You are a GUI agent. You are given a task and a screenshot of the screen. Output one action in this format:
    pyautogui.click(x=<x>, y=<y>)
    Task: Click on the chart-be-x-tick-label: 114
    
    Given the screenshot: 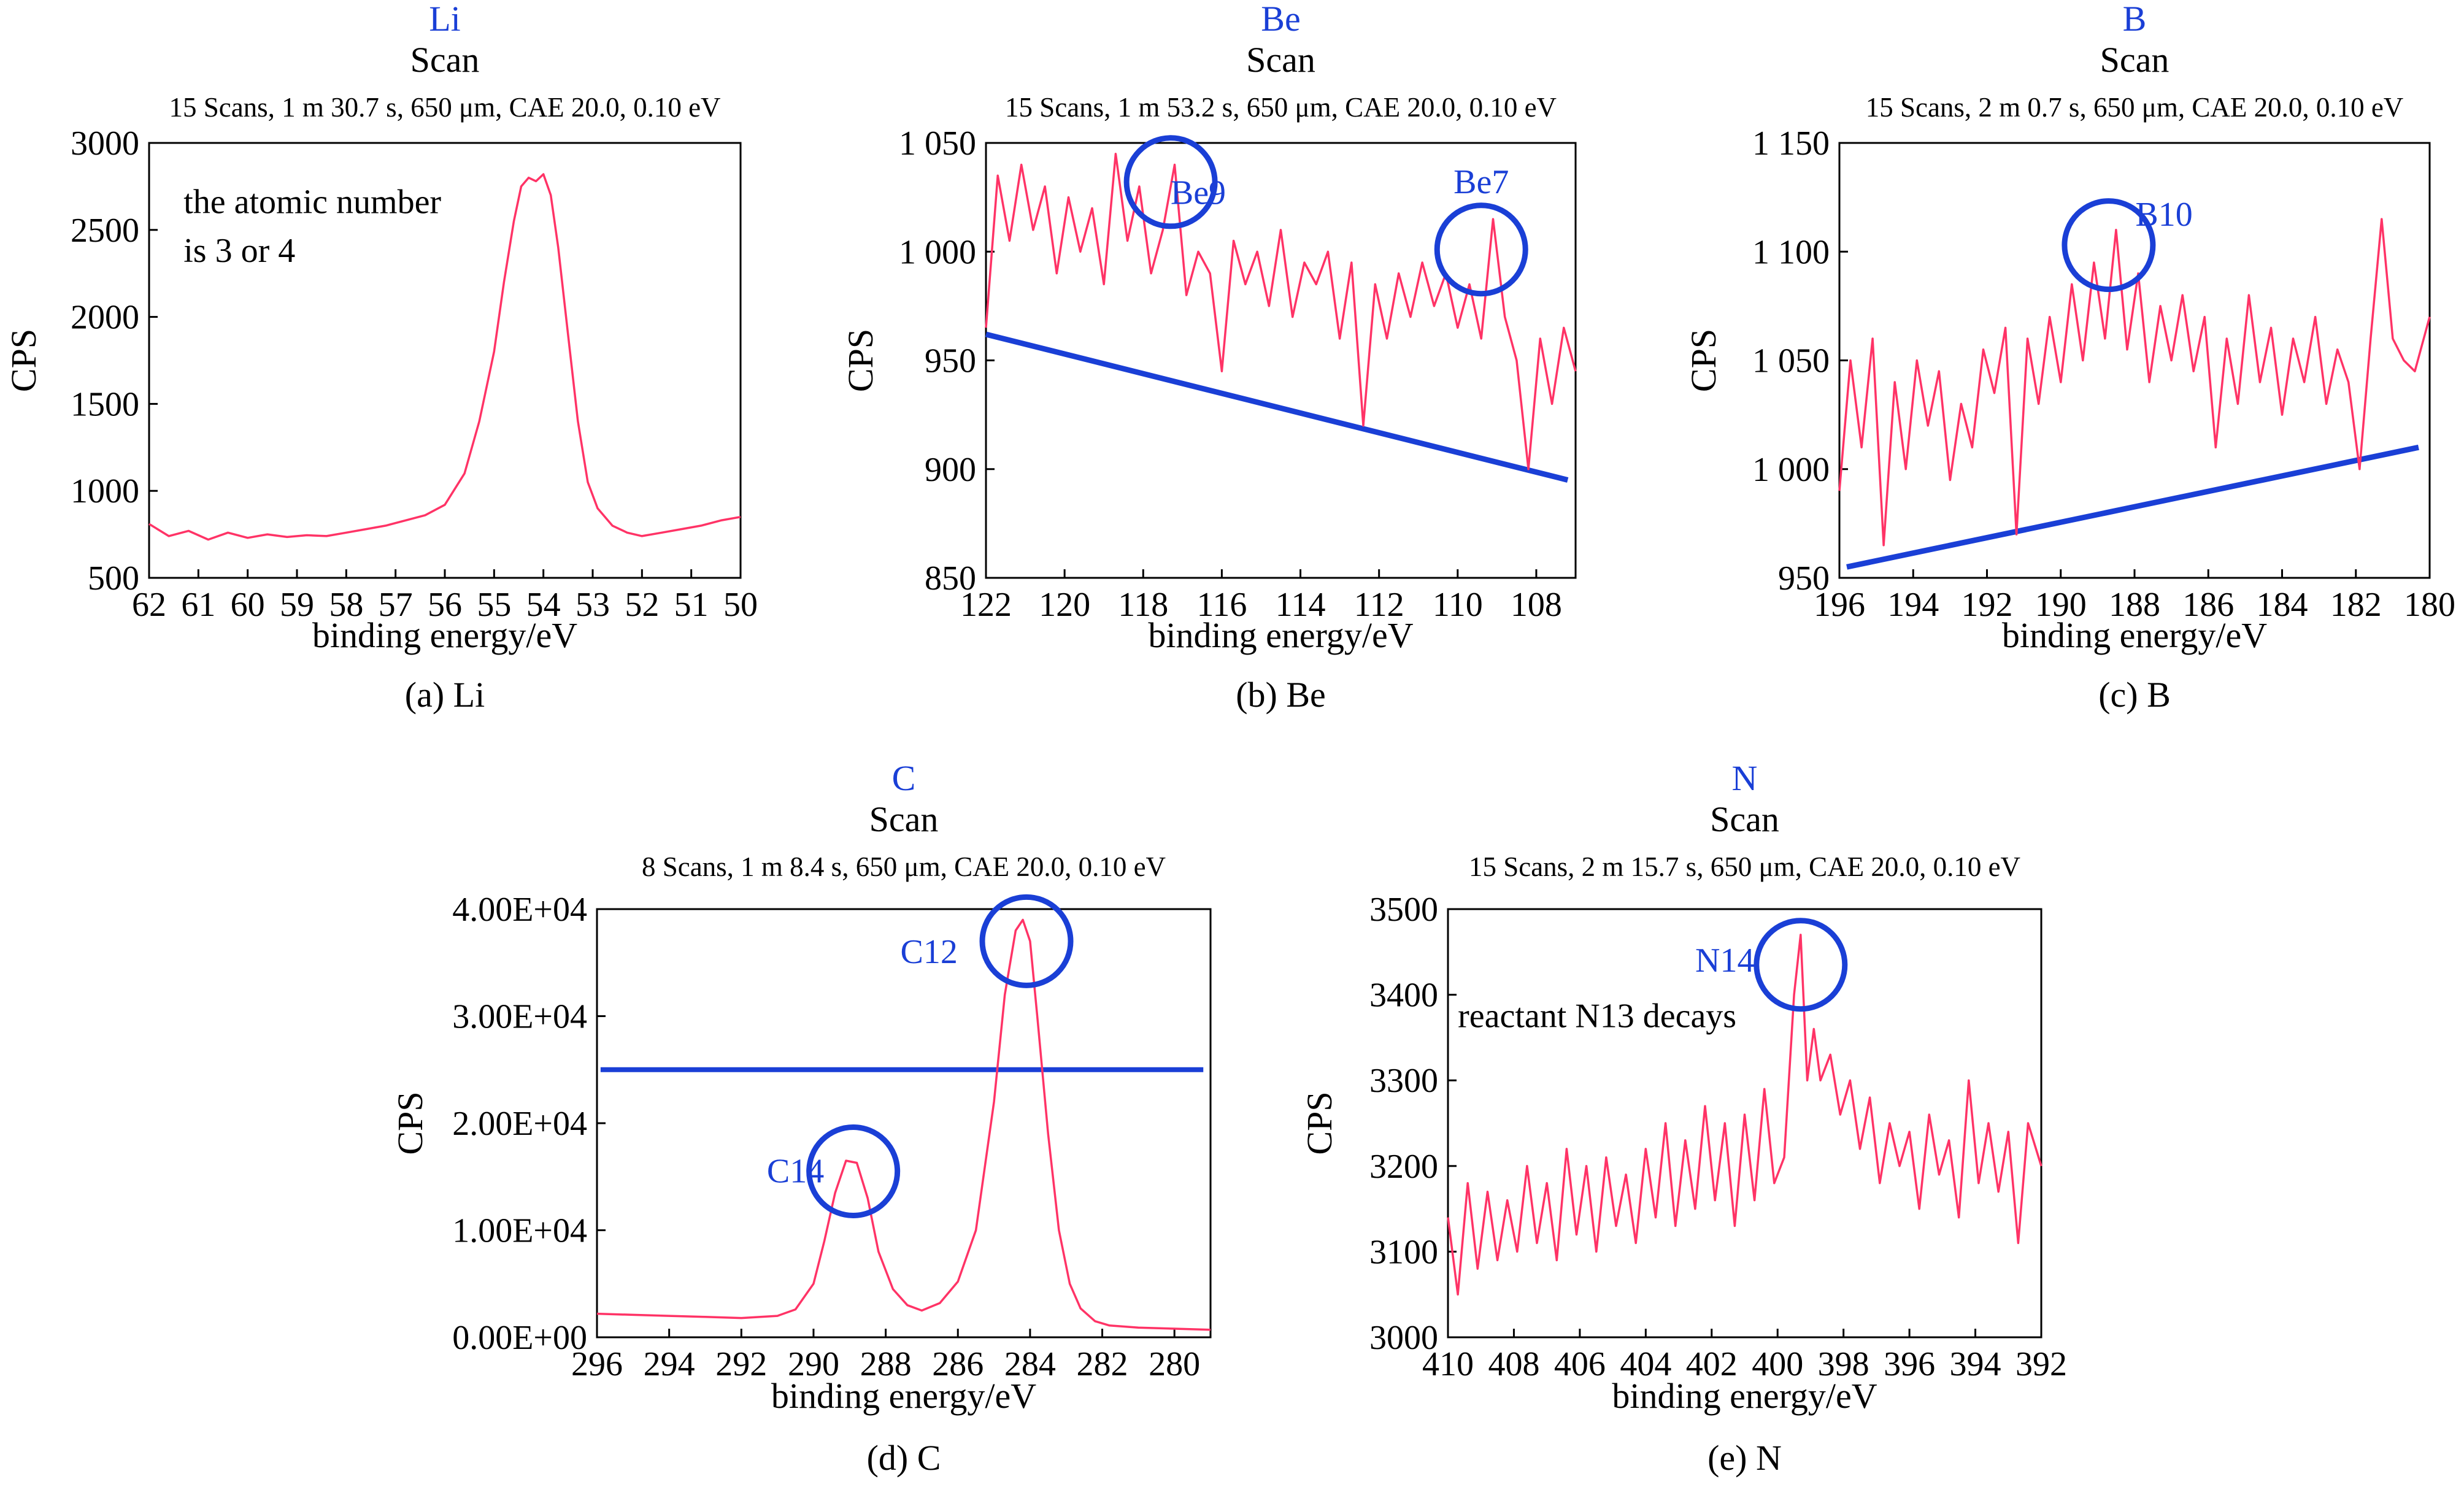 What is the action you would take?
    pyautogui.click(x=1301, y=605)
    